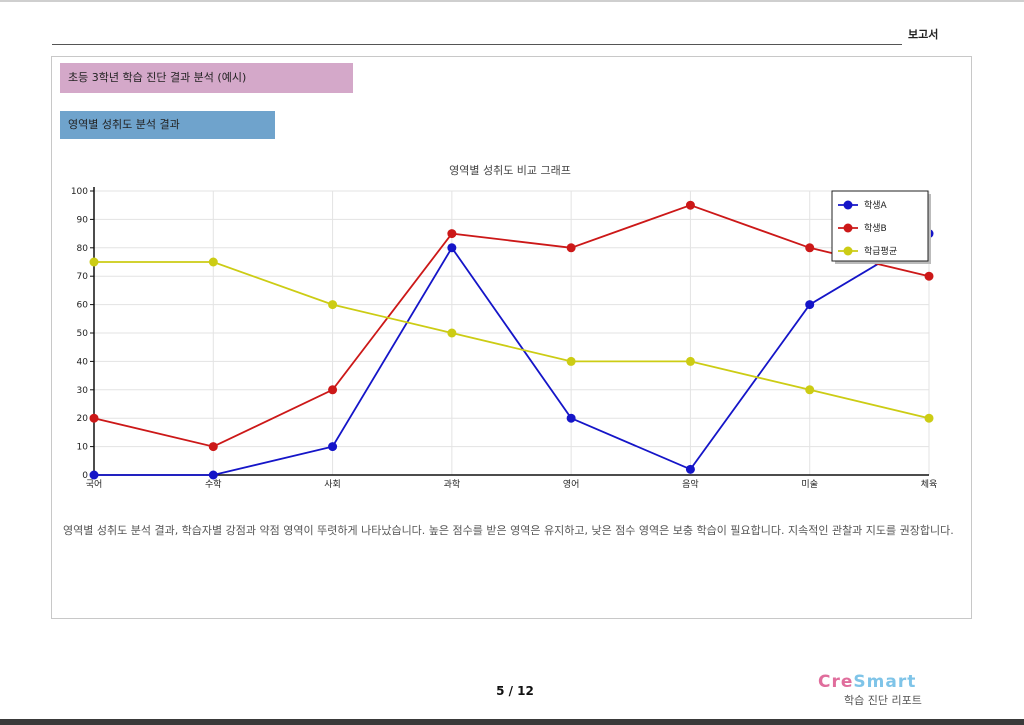 This screenshot has height=725, width=1024. Describe the element at coordinates (883, 700) in the screenshot. I see `logo-subtitle: 학습 진단 리포트` at that location.